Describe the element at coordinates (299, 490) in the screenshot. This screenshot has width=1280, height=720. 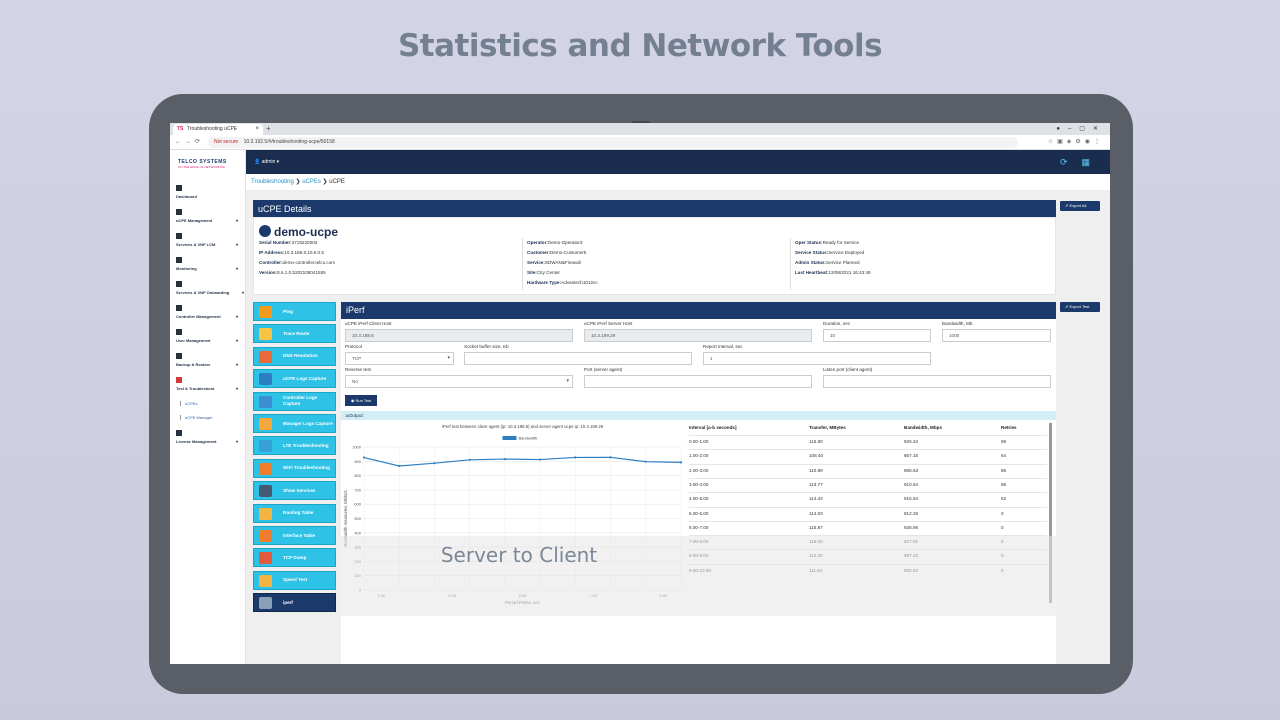
I see `tool-label: Show Services` at that location.